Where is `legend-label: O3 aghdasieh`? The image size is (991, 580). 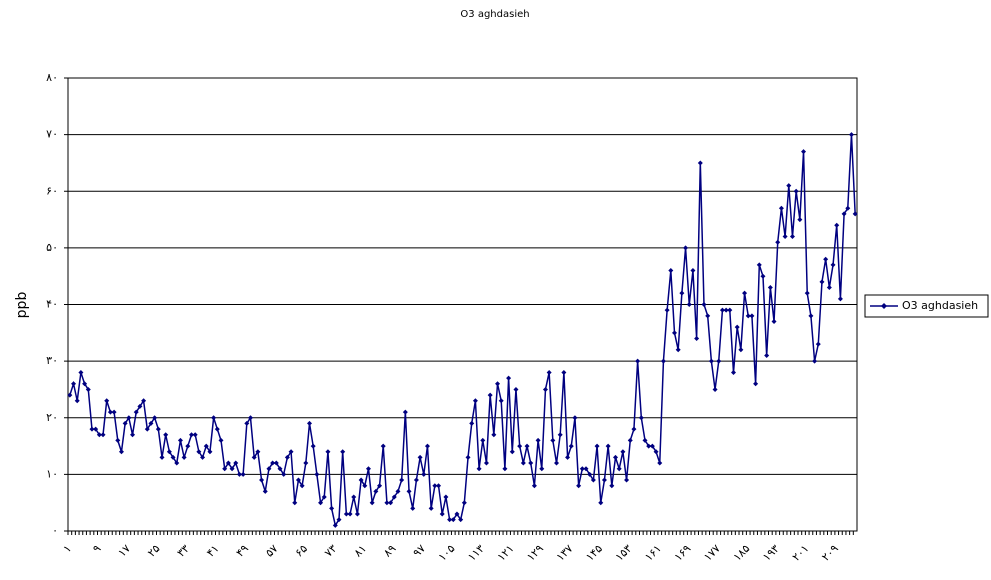 legend-label: O3 aghdasieh is located at coordinates (940, 305).